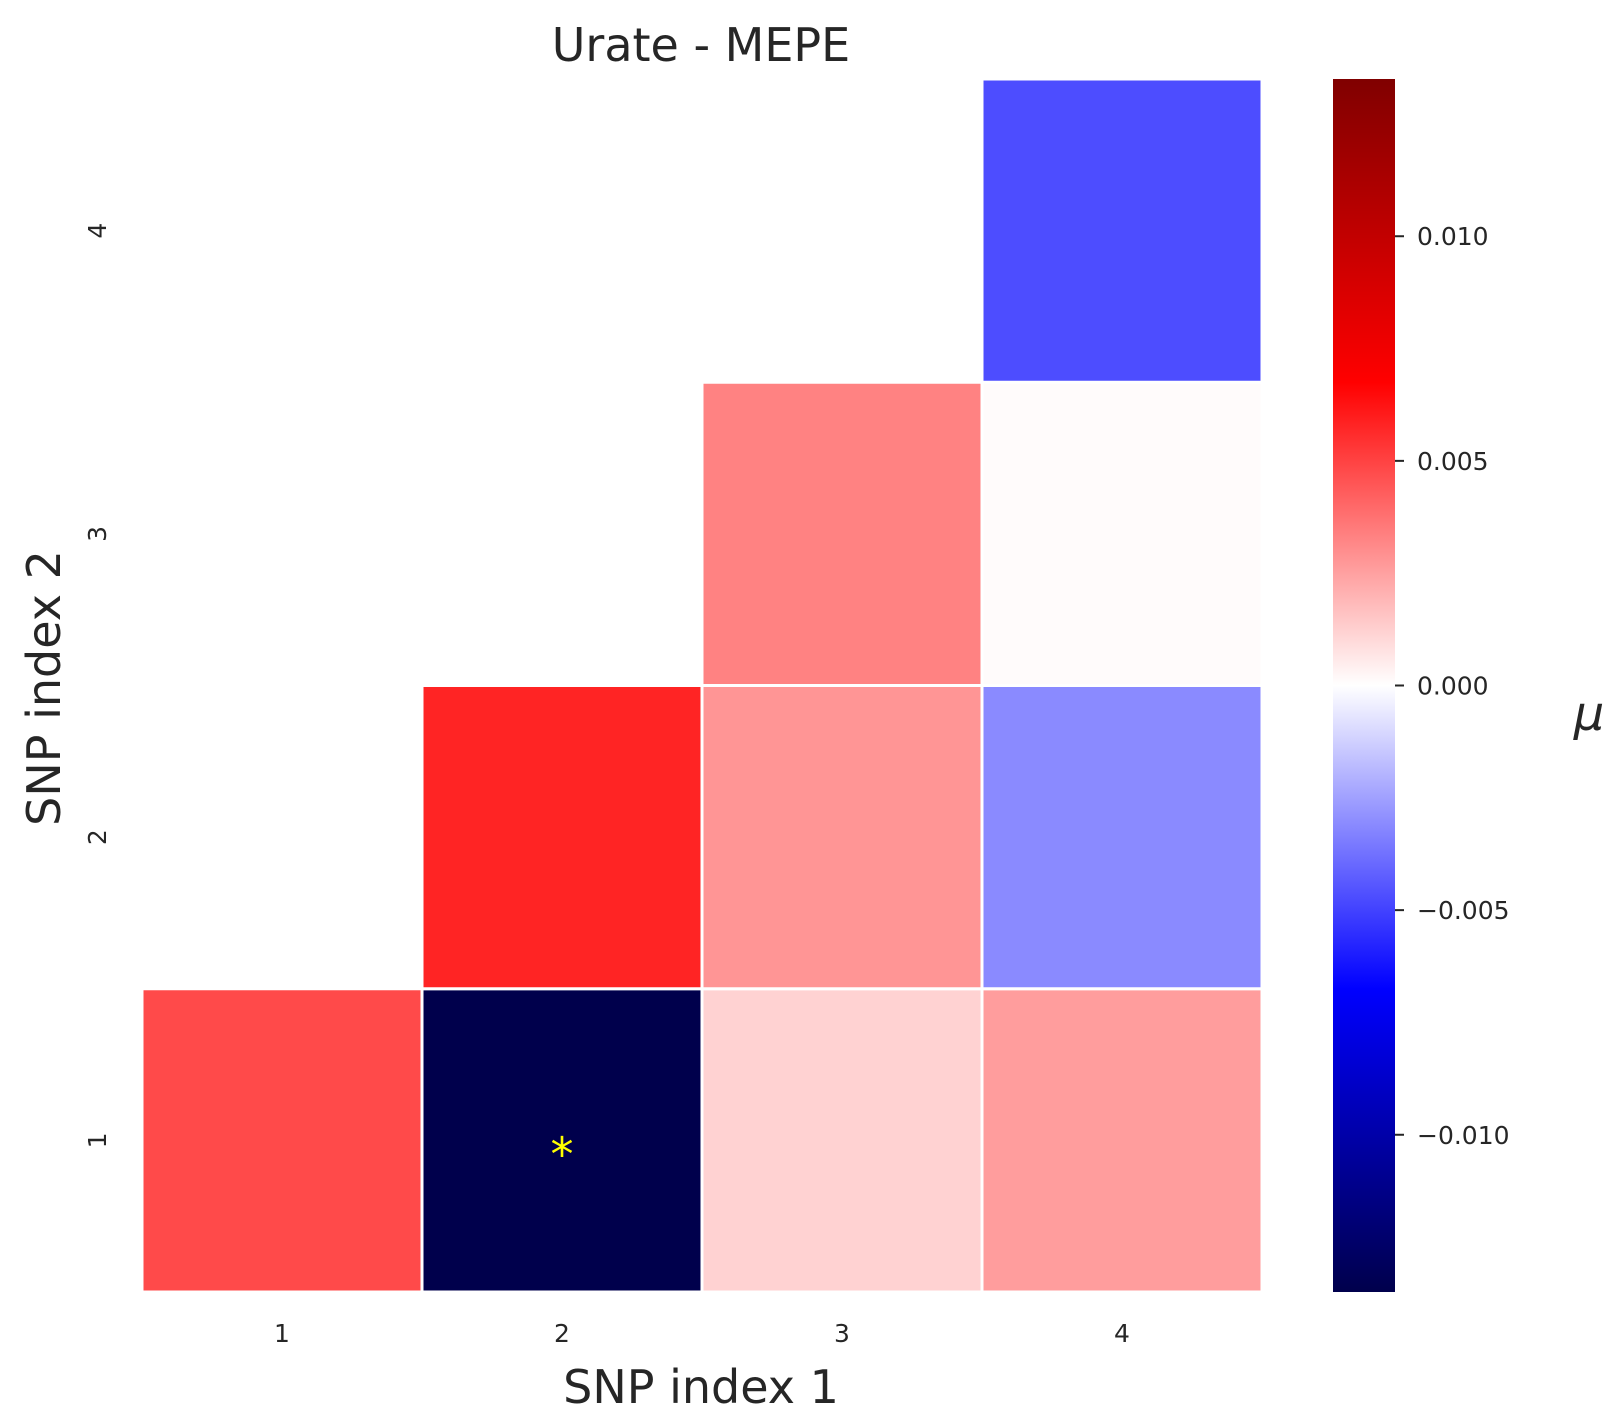  What do you see at coordinates (701, 45) in the screenshot?
I see `chart-title: Urate - MEPE` at bounding box center [701, 45].